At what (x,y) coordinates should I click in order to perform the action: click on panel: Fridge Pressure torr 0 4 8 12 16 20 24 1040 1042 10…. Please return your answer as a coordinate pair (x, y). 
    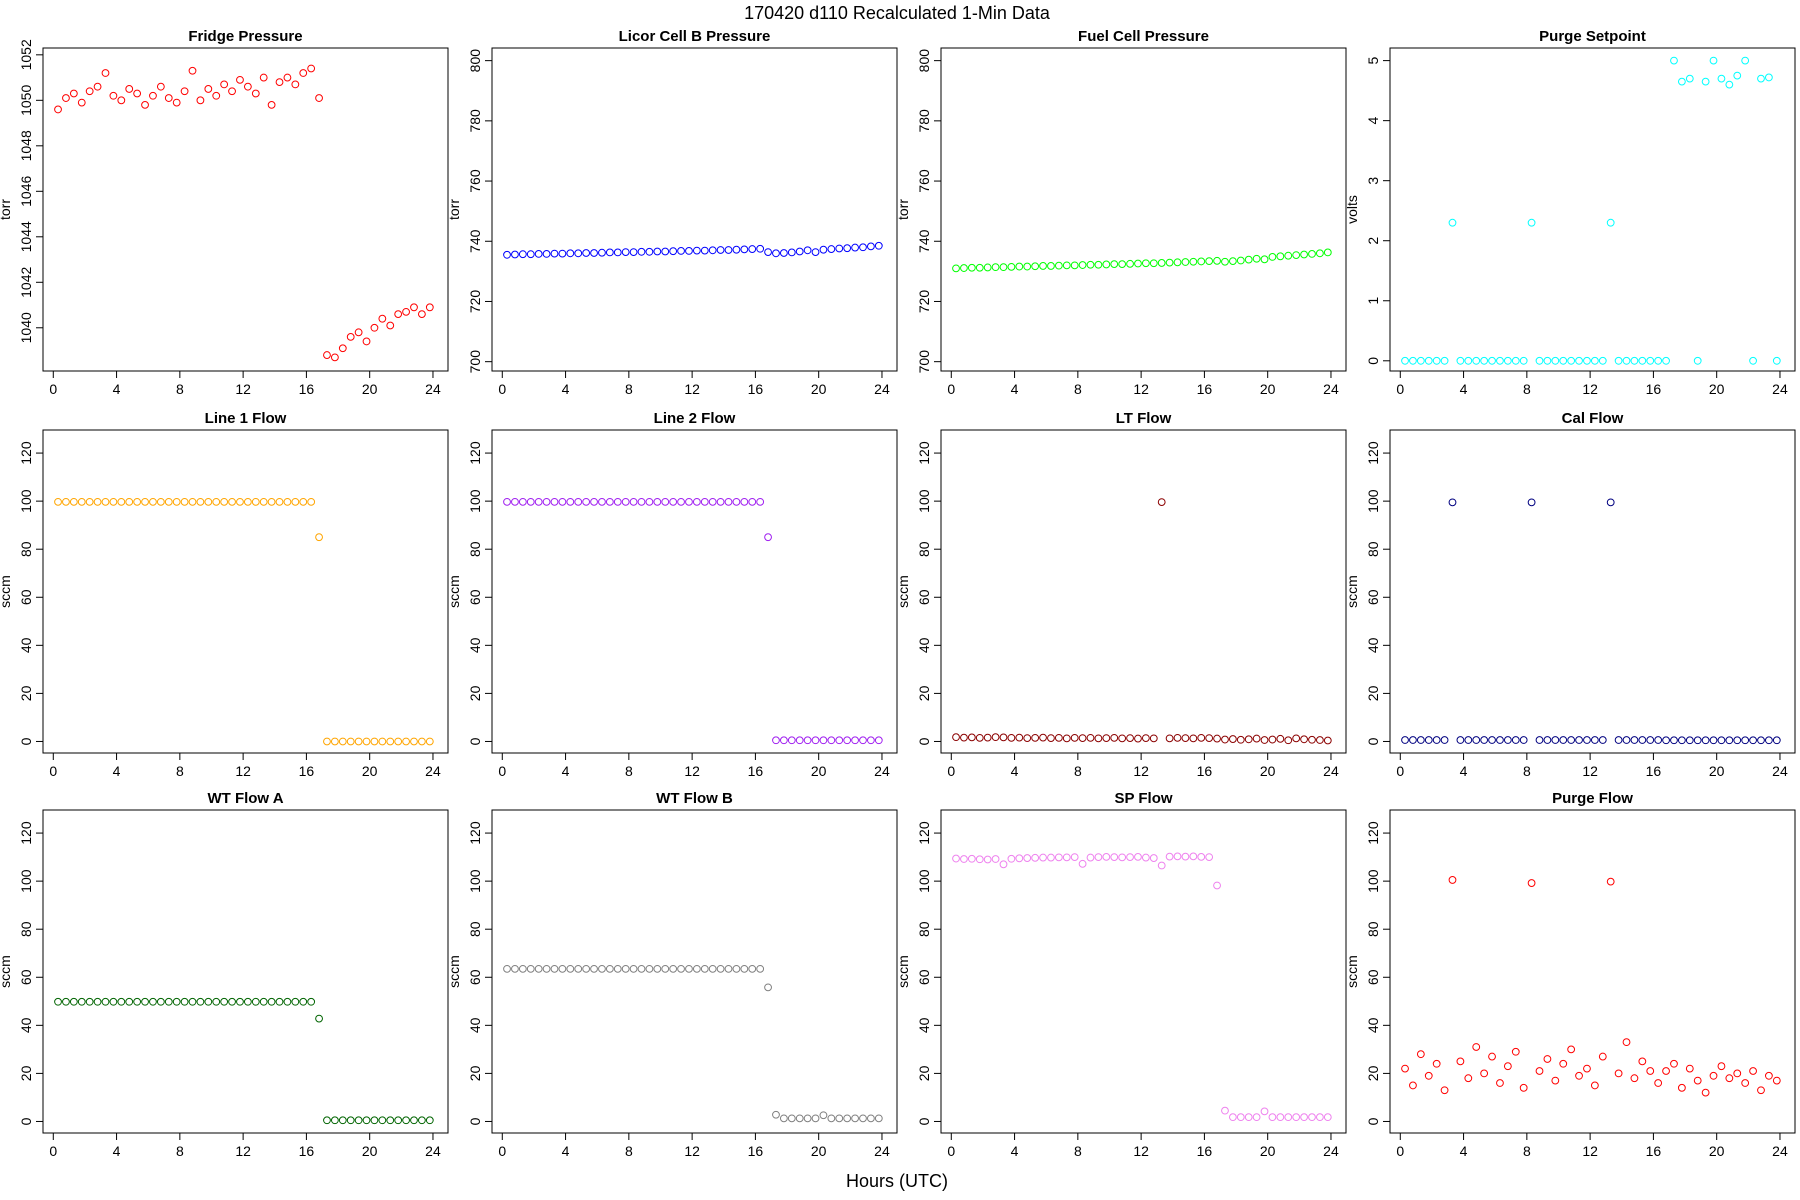
    Looking at the image, I should click on (224, 212).